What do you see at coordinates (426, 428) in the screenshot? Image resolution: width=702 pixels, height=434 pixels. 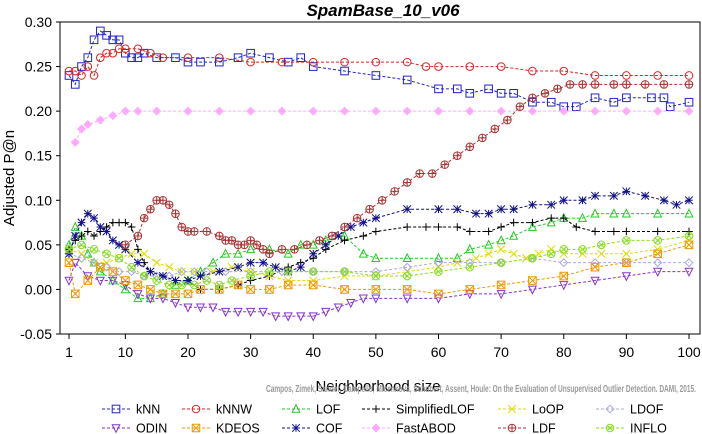 I see `legend-label-fastabod: FastABOD` at bounding box center [426, 428].